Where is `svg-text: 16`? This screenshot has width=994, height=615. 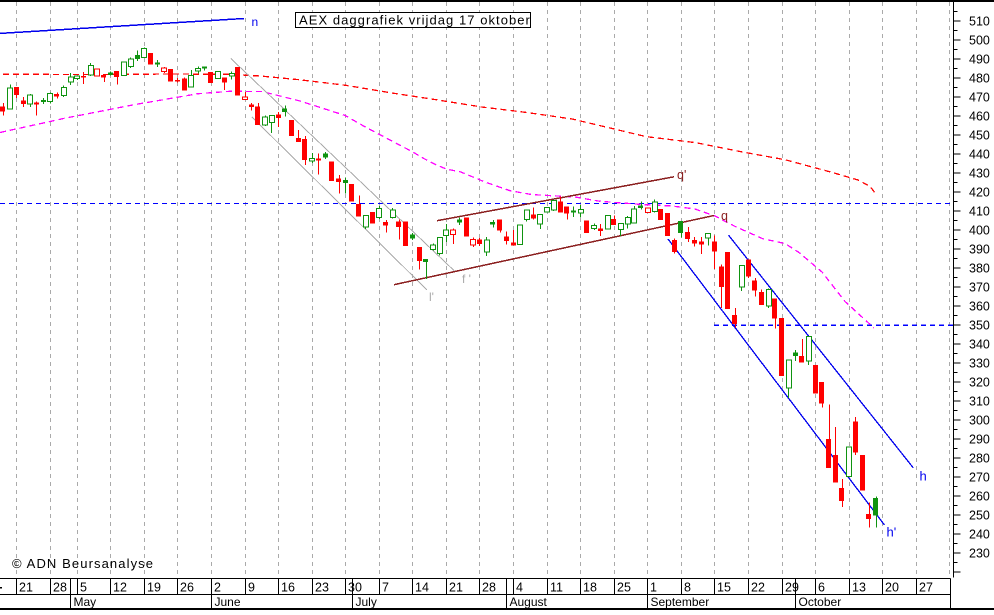
svg-text: 16 is located at coordinates (288, 588).